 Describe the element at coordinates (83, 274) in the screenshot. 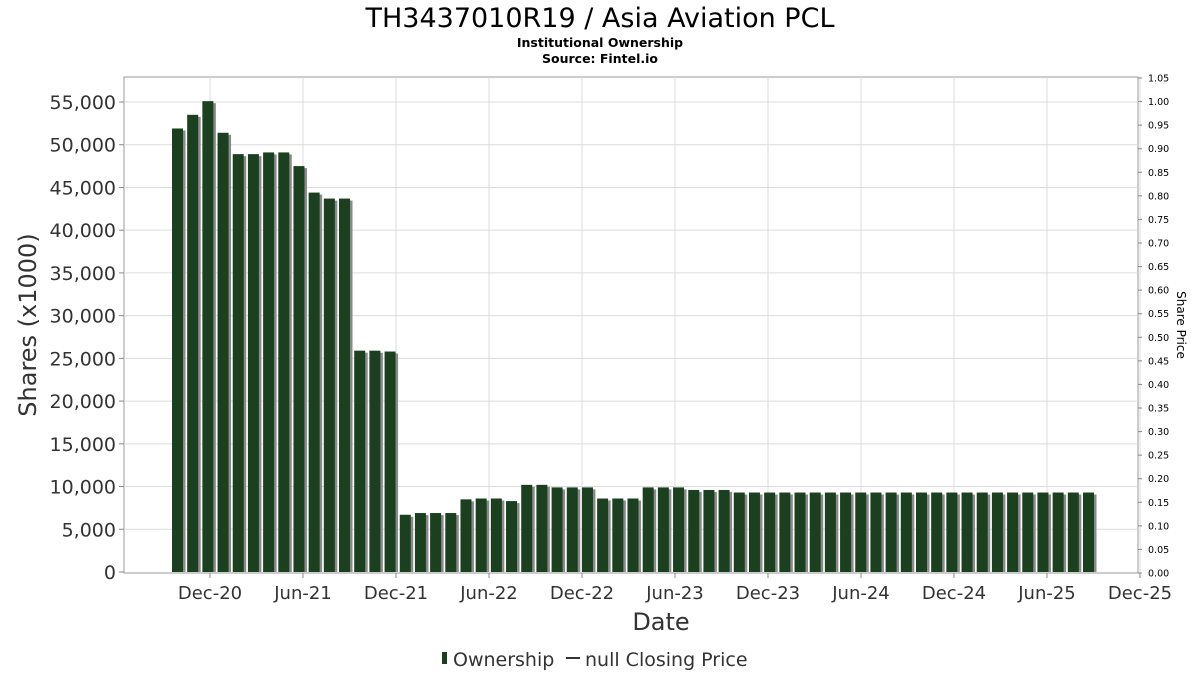

I see `y-tick-label: 35,000` at that location.